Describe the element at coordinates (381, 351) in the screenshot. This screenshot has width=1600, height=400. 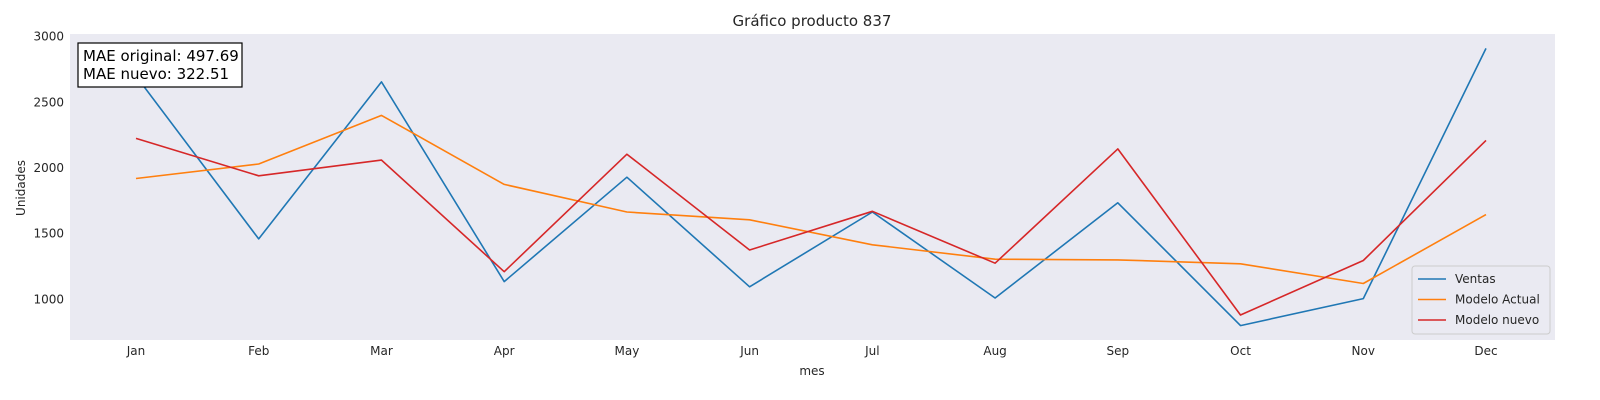
I see `x-tick-label: Mar` at that location.